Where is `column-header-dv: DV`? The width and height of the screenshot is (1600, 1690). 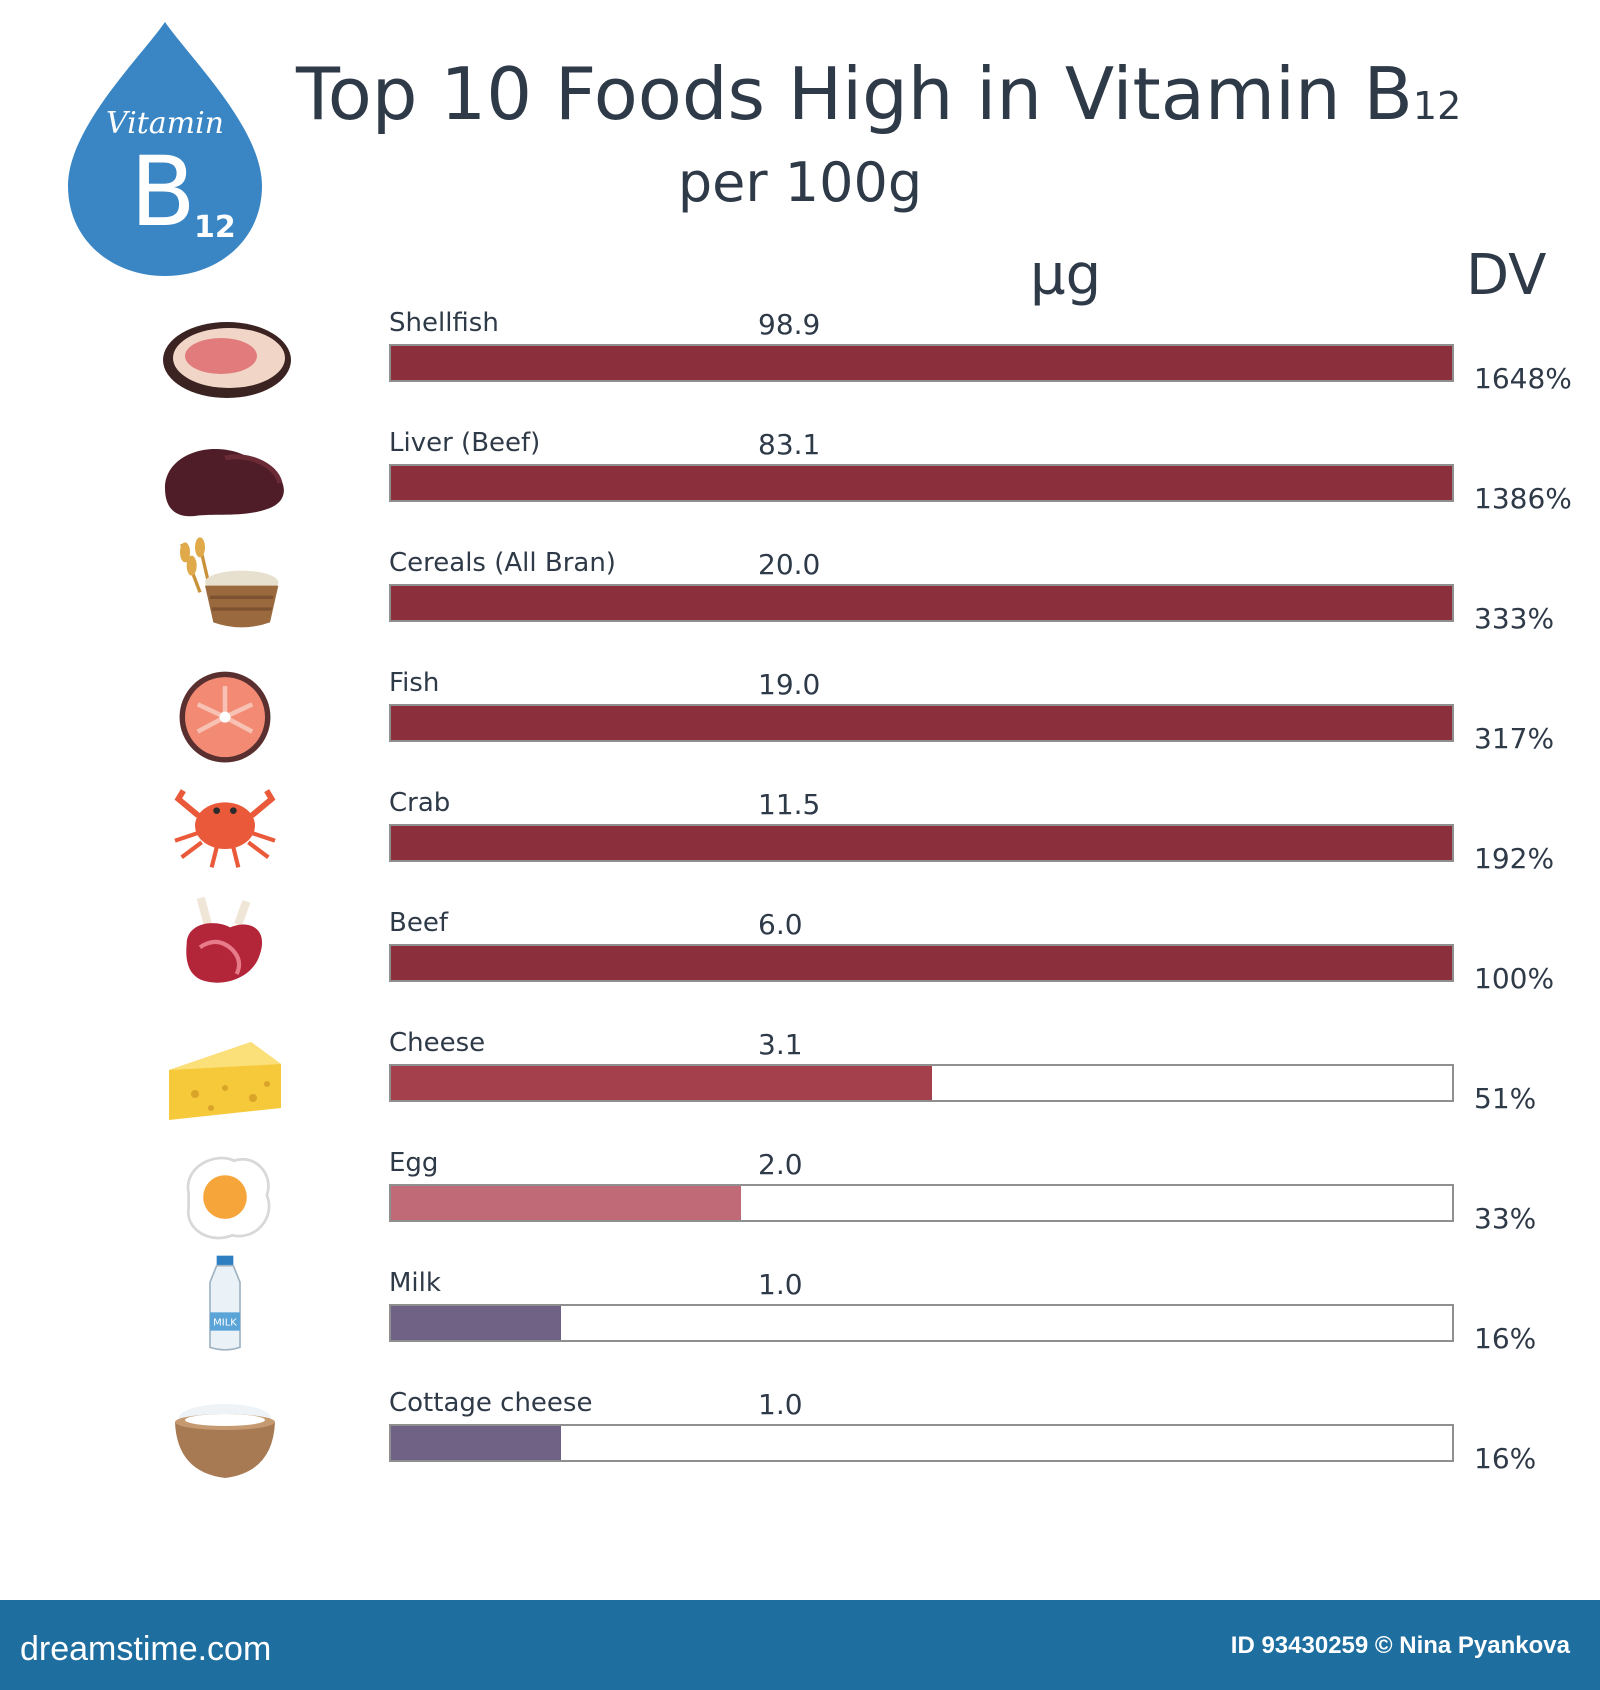 column-header-dv: DV is located at coordinates (1506, 275).